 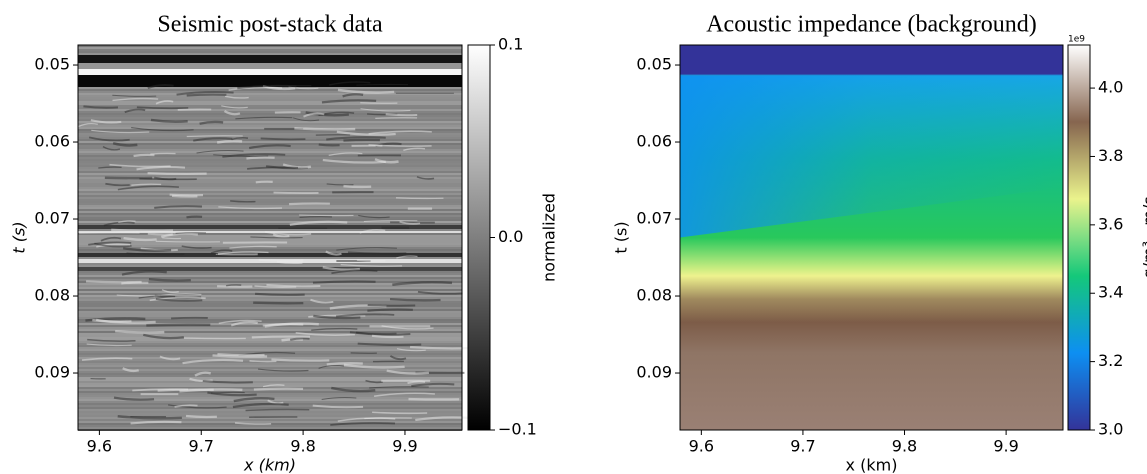 I want to click on colorbar, so click(x=1079, y=237).